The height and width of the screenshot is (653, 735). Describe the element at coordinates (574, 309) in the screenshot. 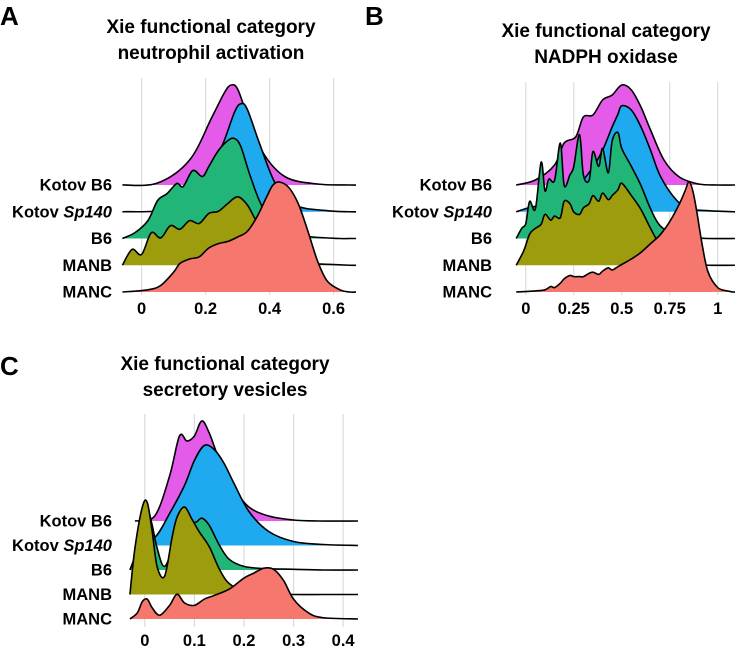

I see `x-tick-label: 0.25` at that location.